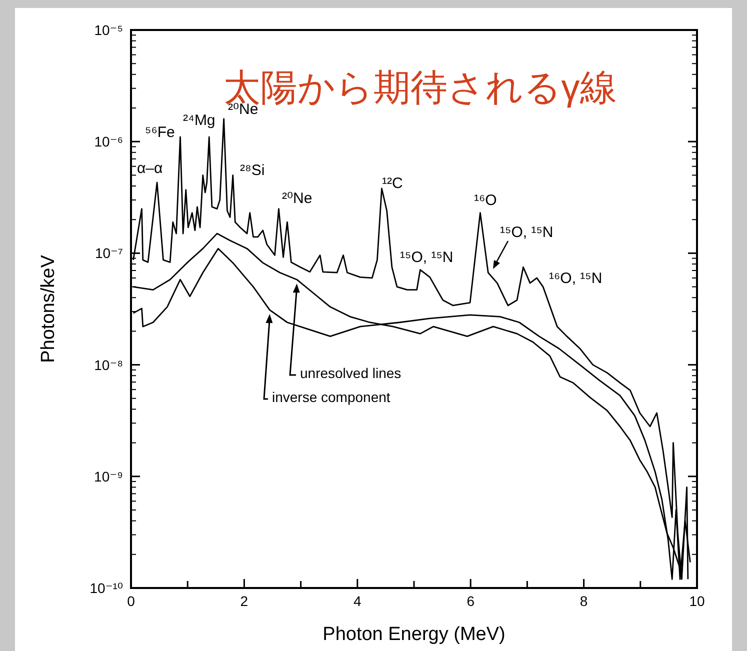 This screenshot has height=651, width=747. Describe the element at coordinates (108, 476) in the screenshot. I see `y-tick-label: 10⁻⁹` at that location.